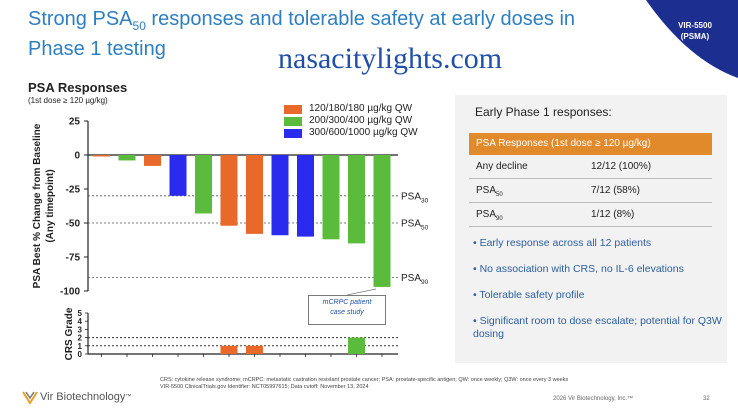  I want to click on legend-label: 200/300/400 µg/kg QW, so click(361, 120).